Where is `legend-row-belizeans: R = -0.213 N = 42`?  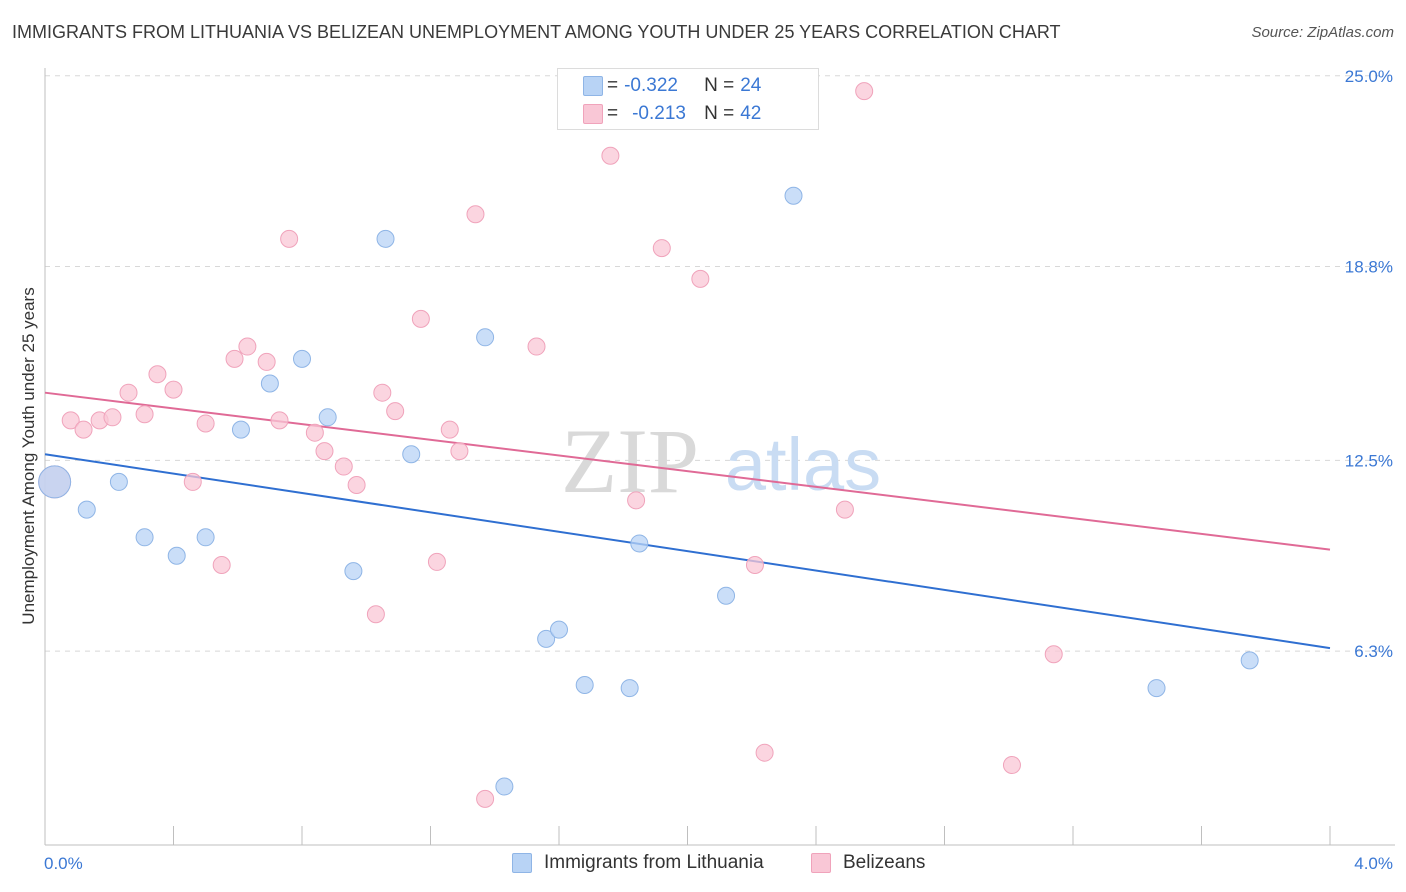 legend-row-belizeans: R = -0.213 N = 42 is located at coordinates (672, 114).